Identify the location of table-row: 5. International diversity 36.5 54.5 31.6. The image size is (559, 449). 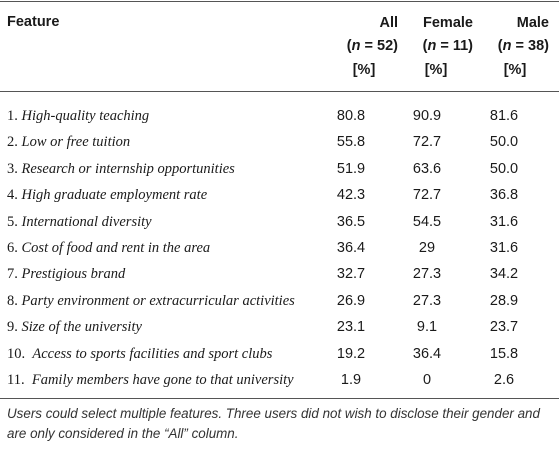
(279, 222).